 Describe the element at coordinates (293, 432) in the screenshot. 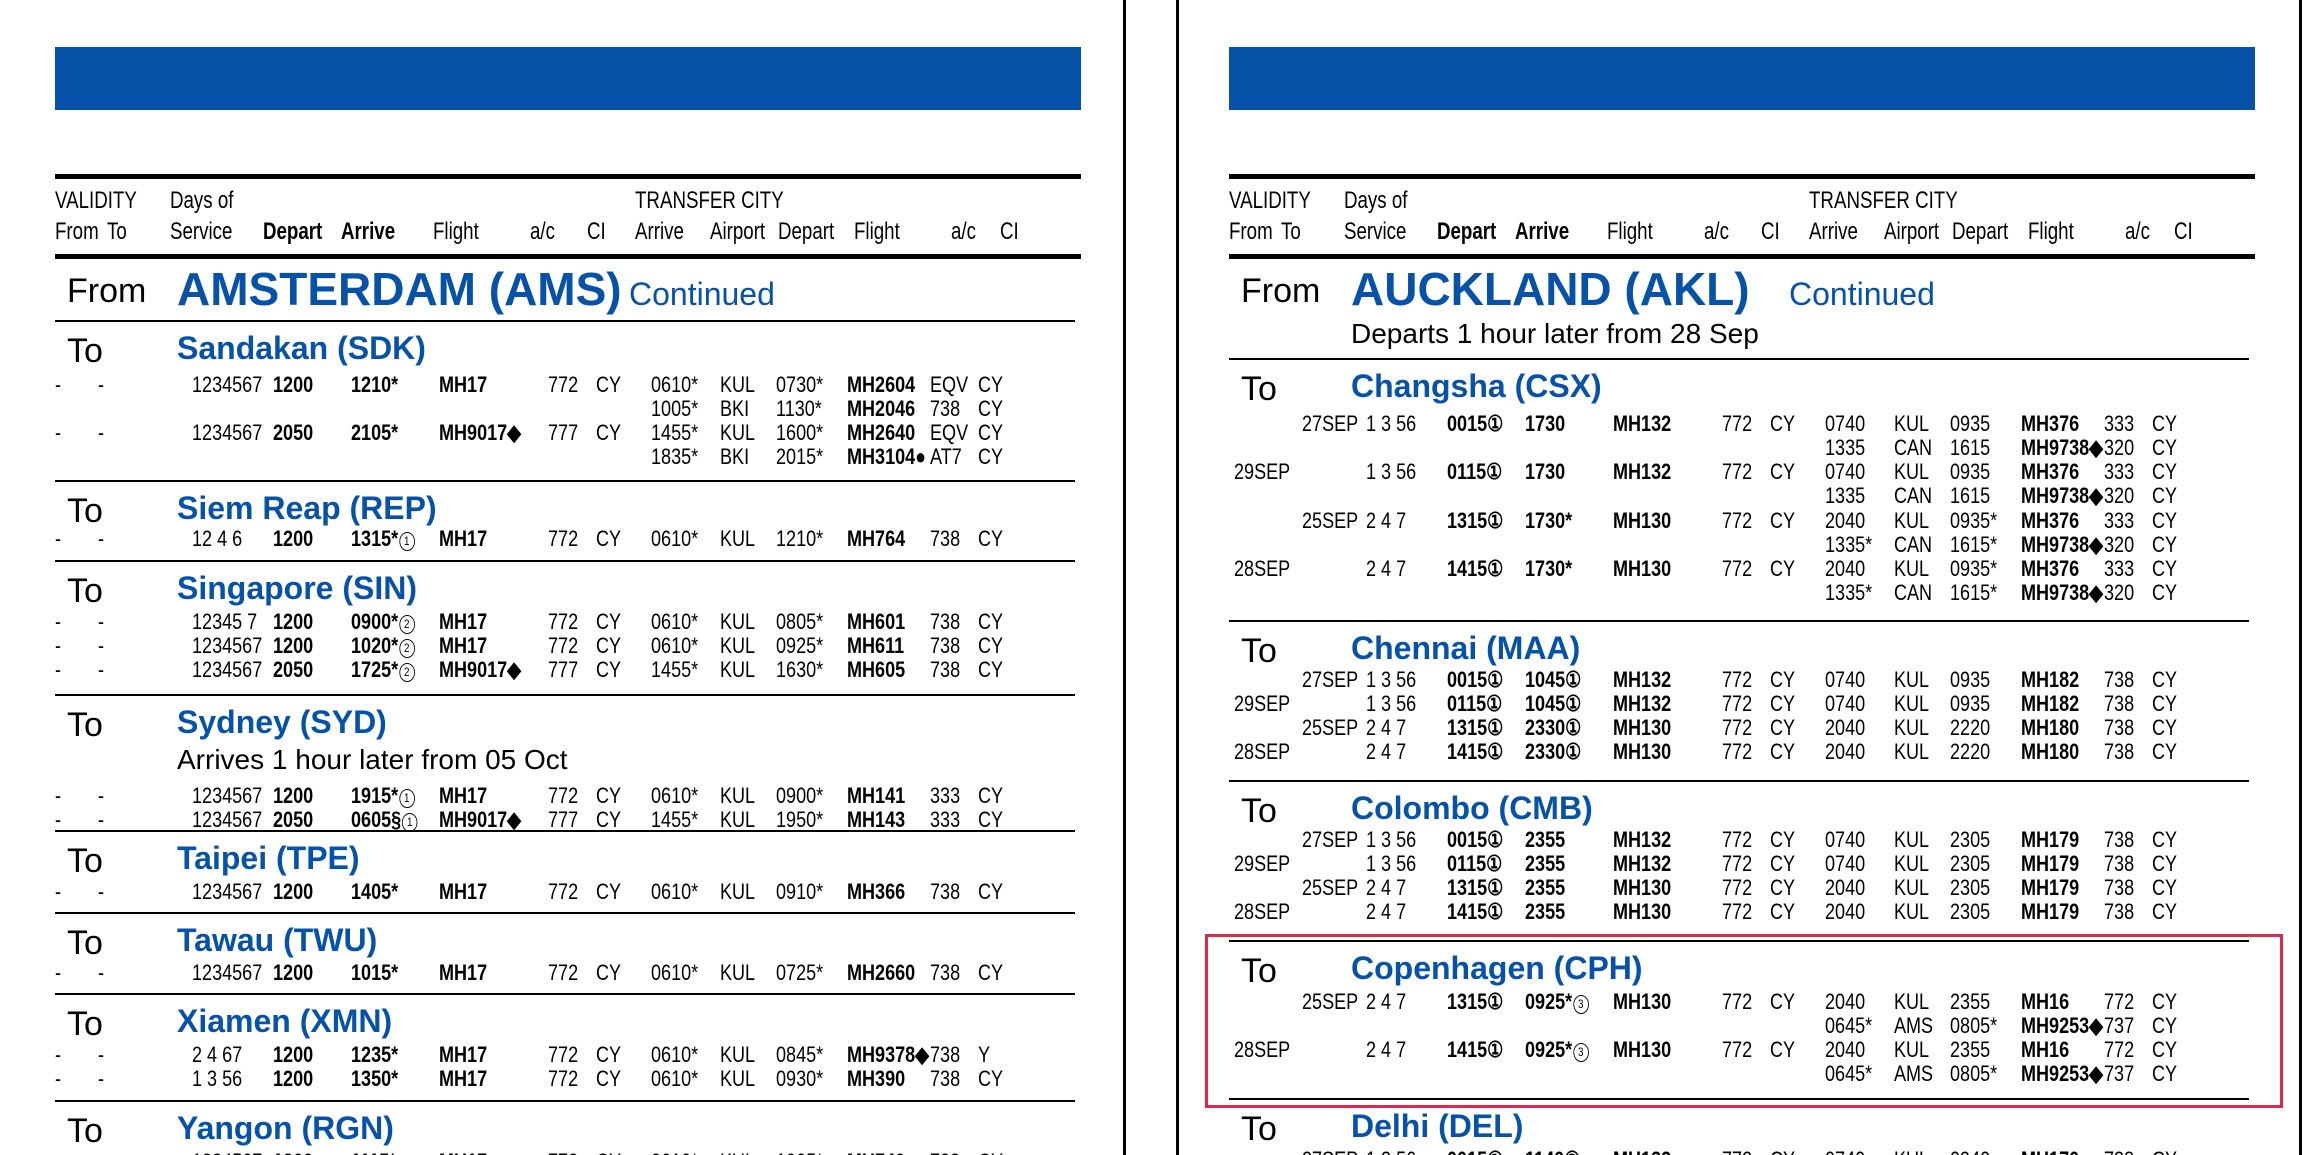

I see `cell: 2050` at that location.